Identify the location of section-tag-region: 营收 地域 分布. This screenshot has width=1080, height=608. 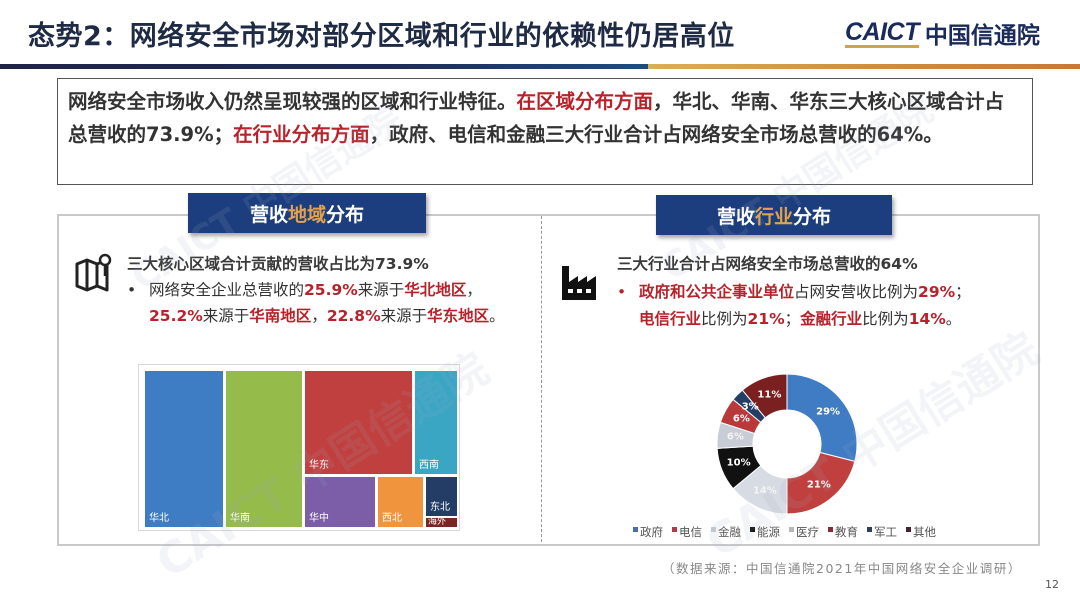
(307, 213).